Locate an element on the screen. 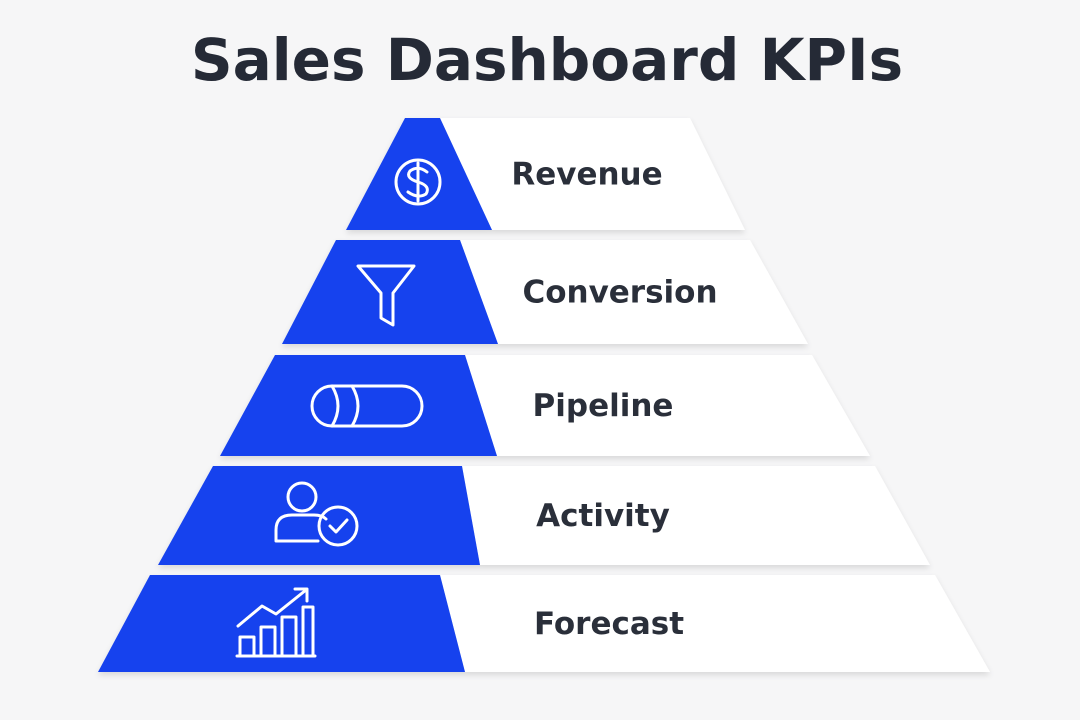  icons is located at coordinates (338, 408).